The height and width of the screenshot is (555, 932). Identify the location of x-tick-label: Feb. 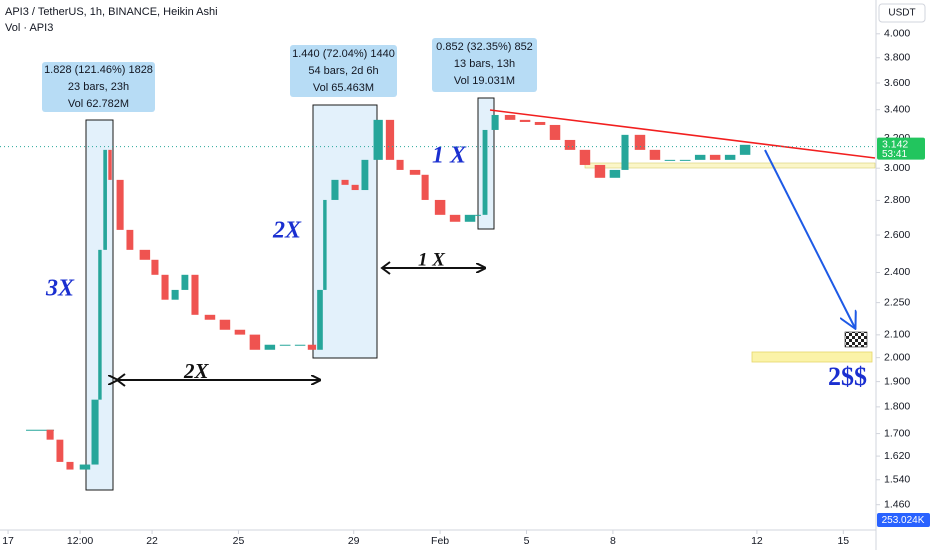
(440, 541).